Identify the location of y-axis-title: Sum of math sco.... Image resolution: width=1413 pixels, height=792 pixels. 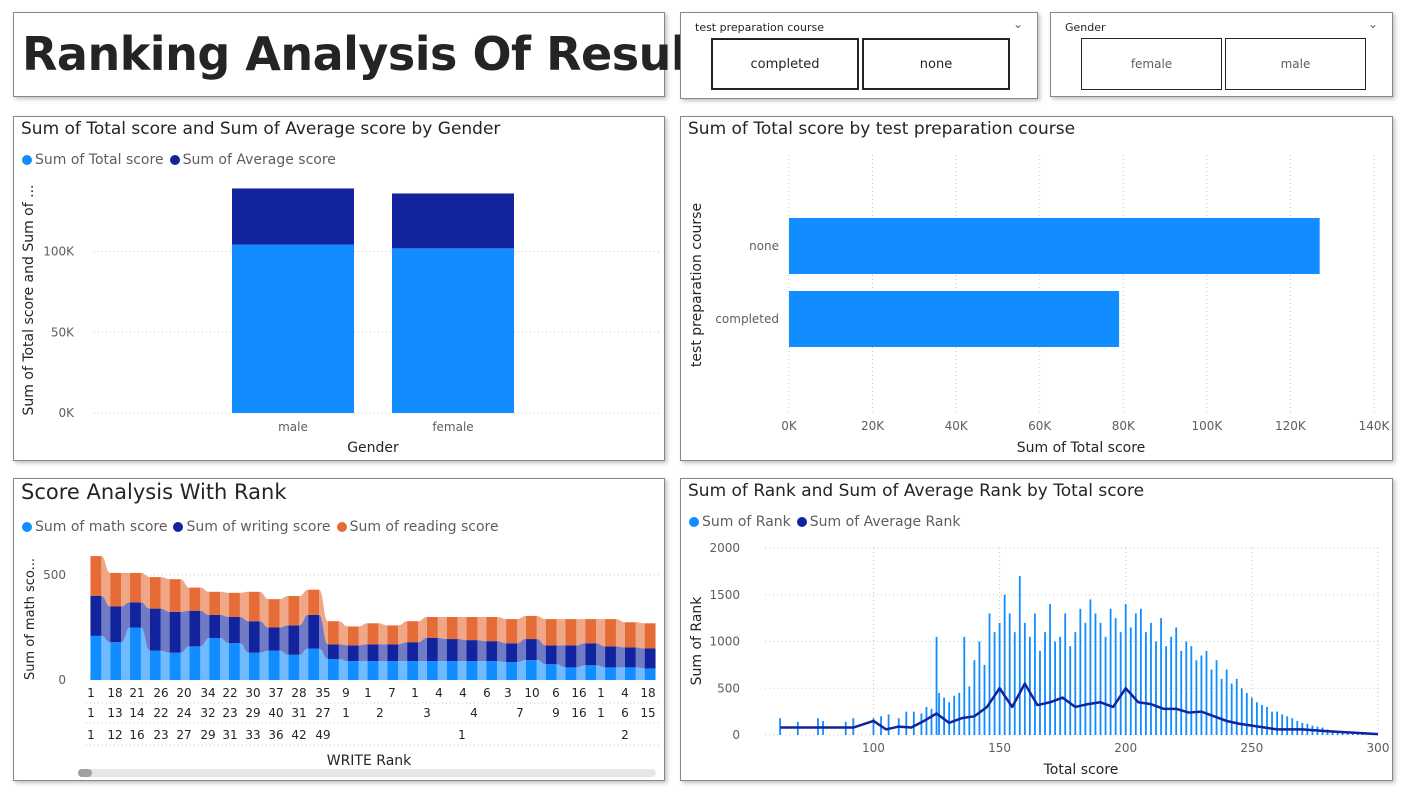
(30, 619).